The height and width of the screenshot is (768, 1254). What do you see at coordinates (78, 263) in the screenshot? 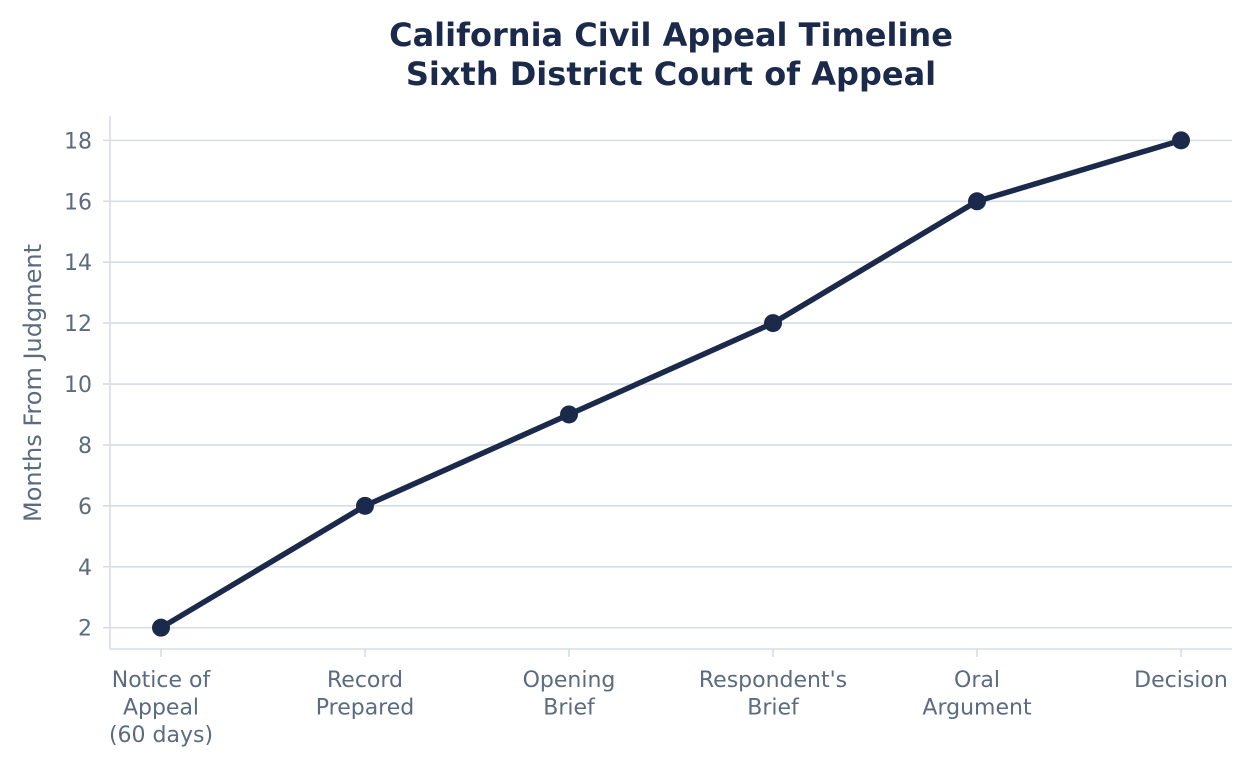
I see `y-tick-label: 14` at bounding box center [78, 263].